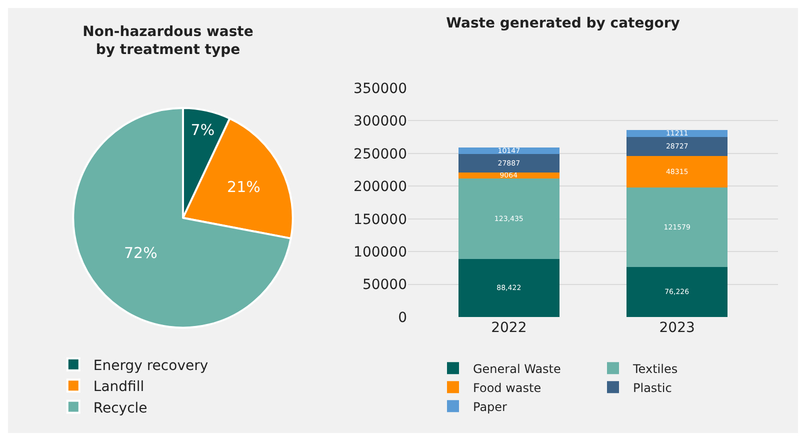  What do you see at coordinates (507, 387) in the screenshot?
I see `legend-label: Food waste` at bounding box center [507, 387].